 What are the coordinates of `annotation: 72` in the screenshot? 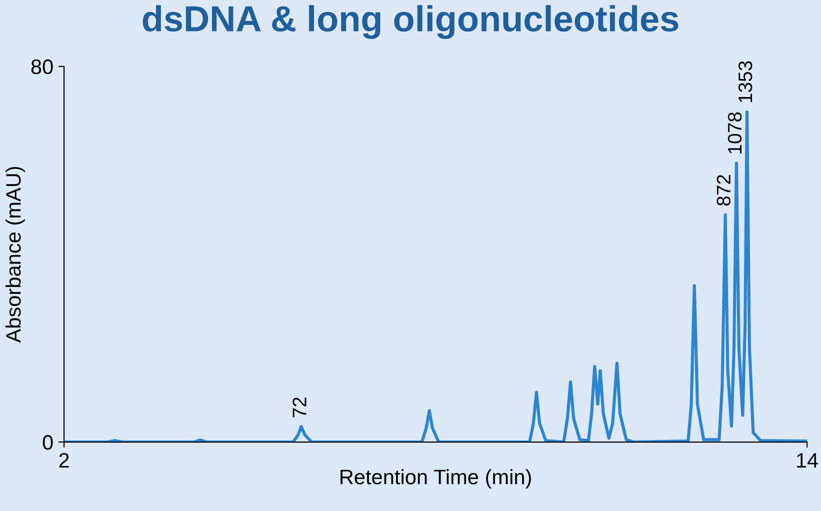 It's located at (299, 408).